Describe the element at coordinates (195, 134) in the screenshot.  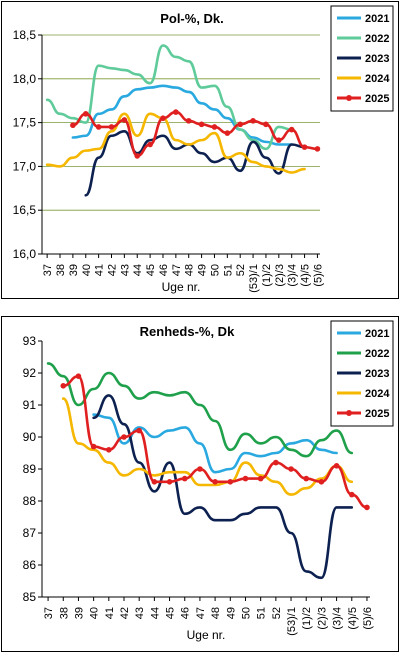
I see `series-2025` at that location.